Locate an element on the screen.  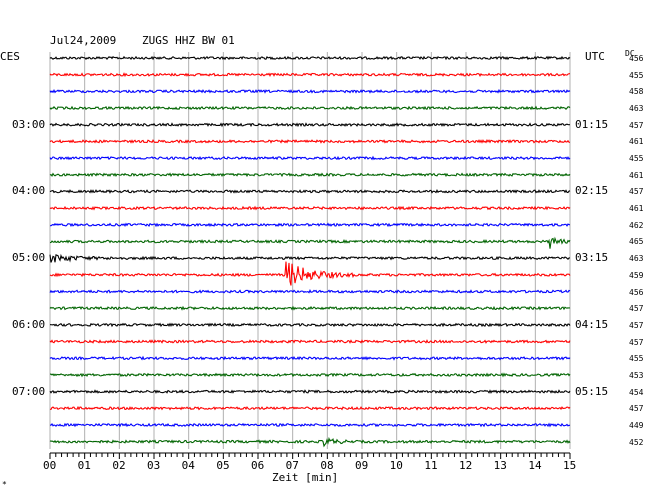
x-tick-label: 03 is located at coordinates (154, 465).